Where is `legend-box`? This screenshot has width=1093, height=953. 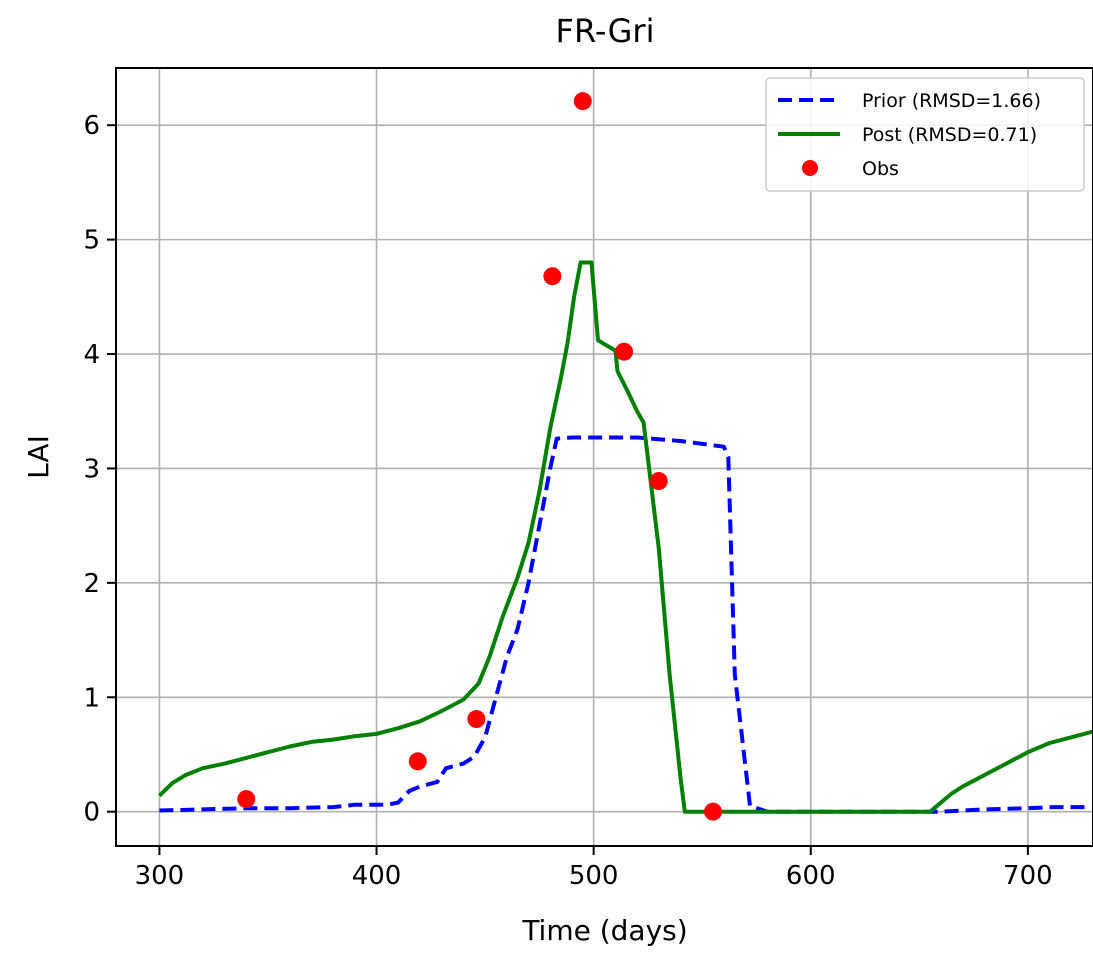 legend-box is located at coordinates (925, 134).